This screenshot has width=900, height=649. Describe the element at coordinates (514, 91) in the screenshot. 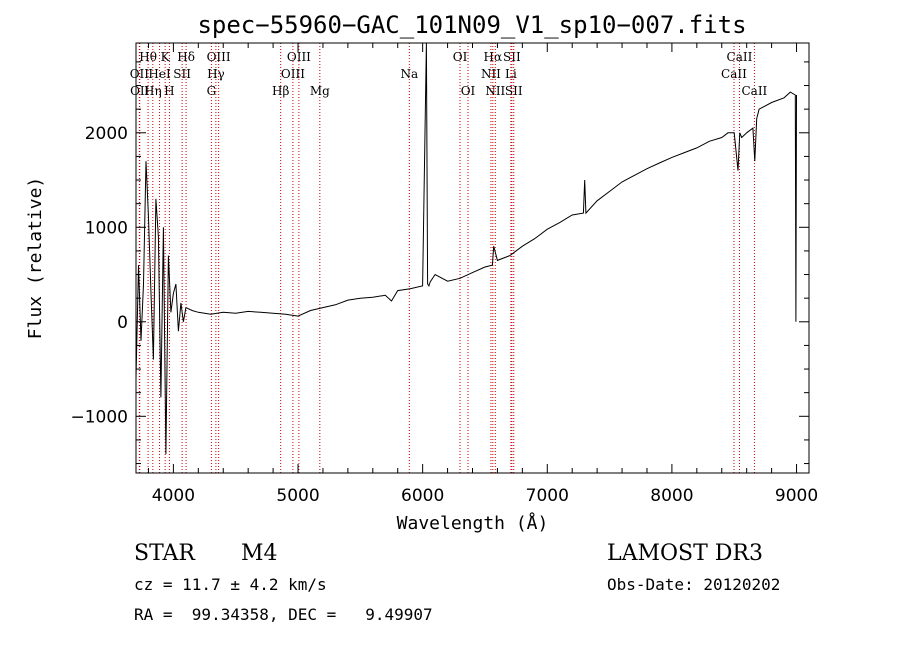

I see `marker-label-24: SII` at that location.